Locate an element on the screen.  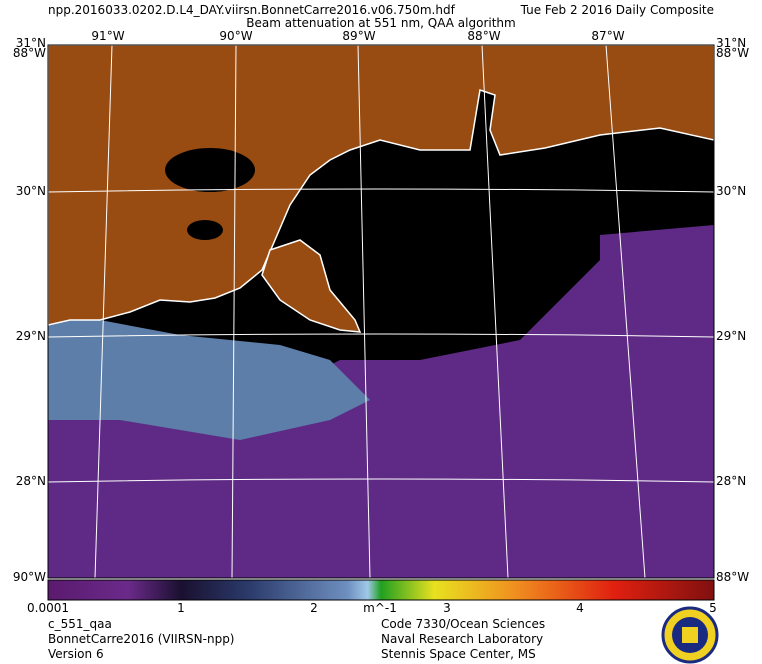
colorbar-label: 2 is located at coordinates (314, 608).